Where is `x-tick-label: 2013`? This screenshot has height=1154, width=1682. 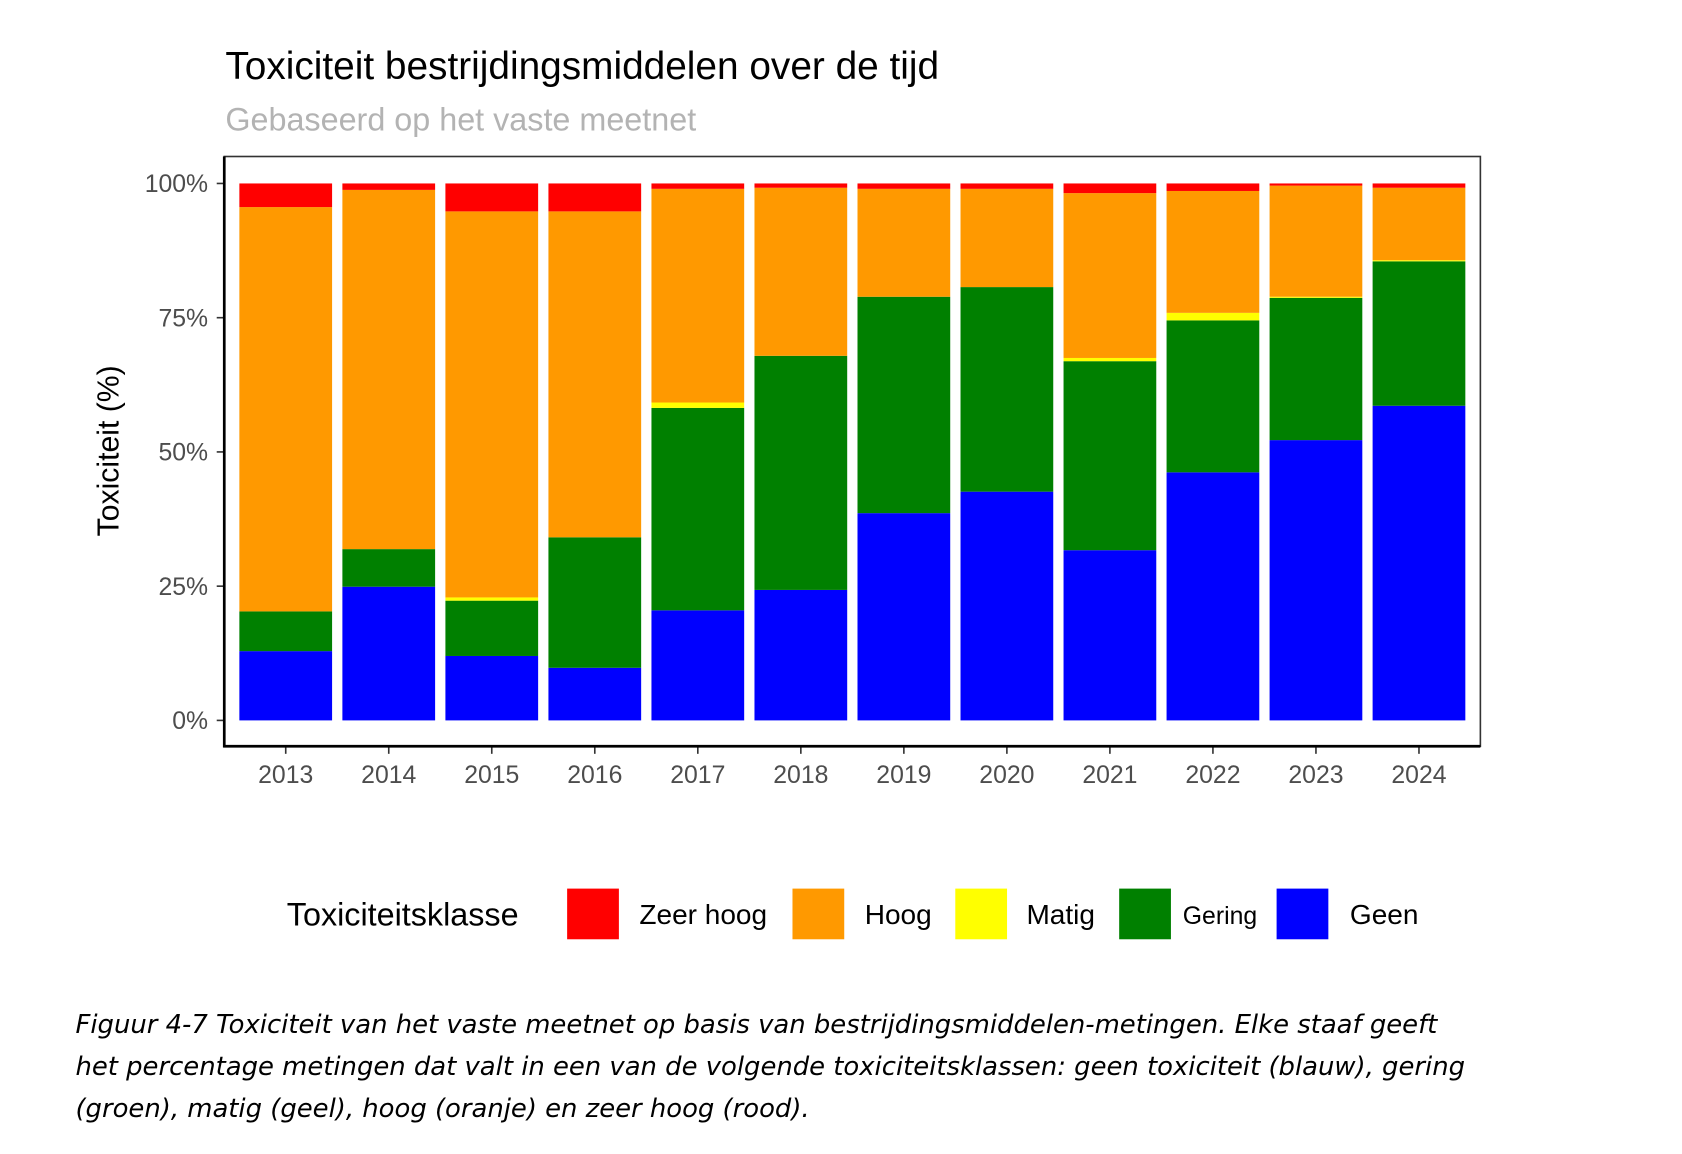 x-tick-label: 2013 is located at coordinates (285, 775).